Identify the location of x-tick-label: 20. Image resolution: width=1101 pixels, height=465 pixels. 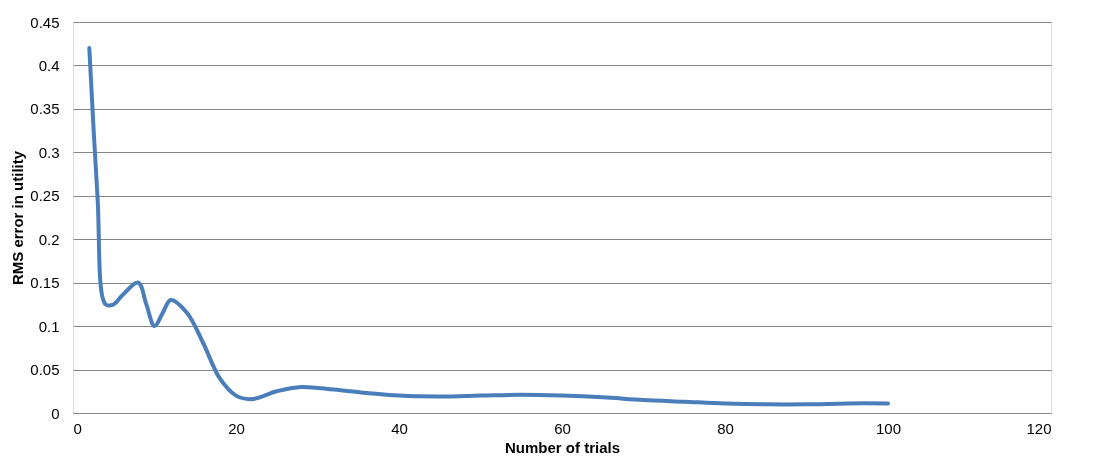
(236, 428).